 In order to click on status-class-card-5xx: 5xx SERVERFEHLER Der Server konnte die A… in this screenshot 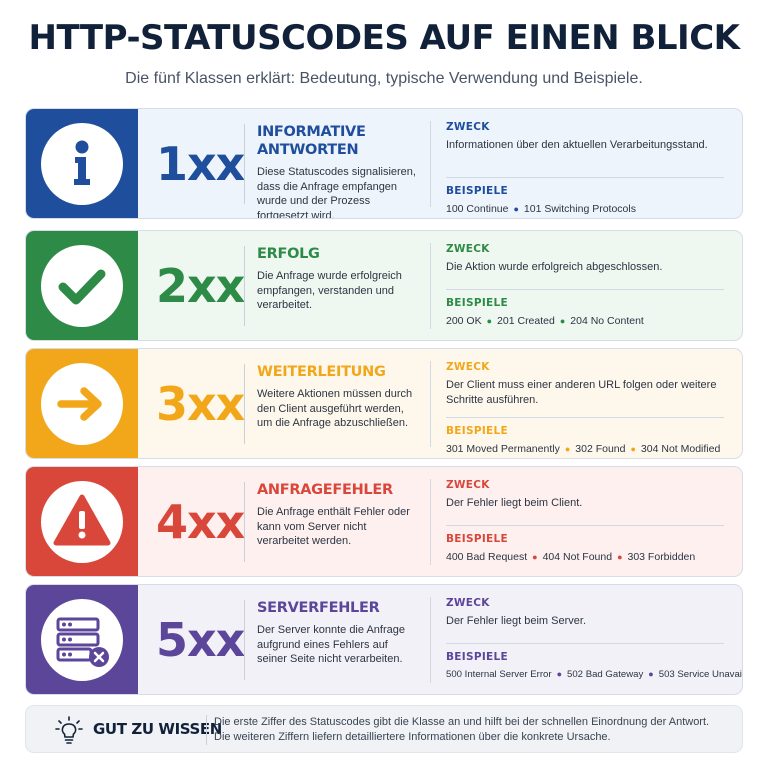, I will do `click(384, 639)`.